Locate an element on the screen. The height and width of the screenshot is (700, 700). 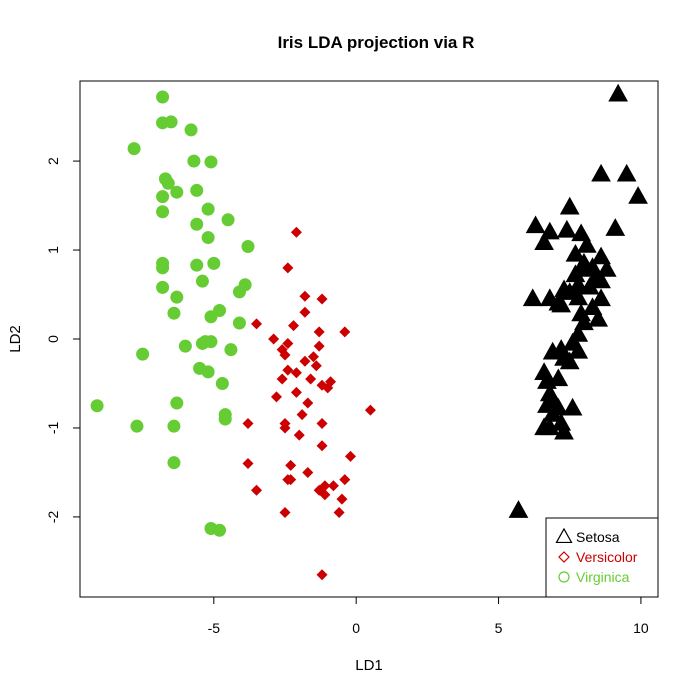
y-tick-label: -2 is located at coordinates (53, 516).